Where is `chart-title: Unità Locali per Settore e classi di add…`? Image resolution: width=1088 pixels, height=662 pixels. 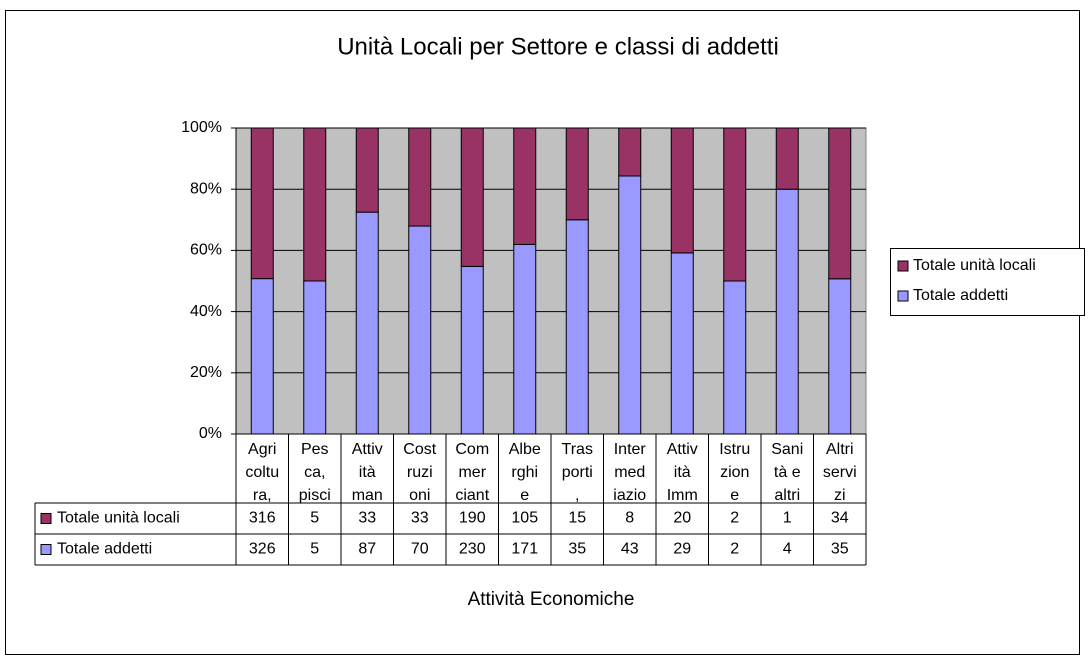 chart-title: Unità Locali per Settore e classi di add… is located at coordinates (558, 46).